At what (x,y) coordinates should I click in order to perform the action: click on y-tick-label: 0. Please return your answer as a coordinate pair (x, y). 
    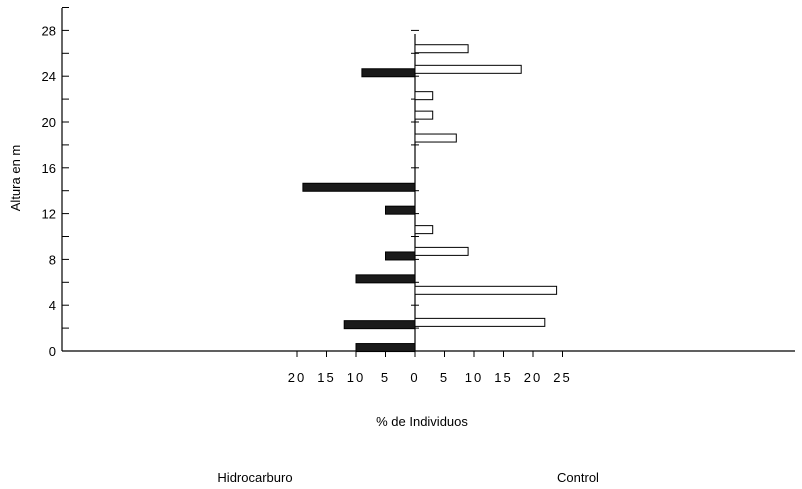
    Looking at the image, I should click on (52, 351).